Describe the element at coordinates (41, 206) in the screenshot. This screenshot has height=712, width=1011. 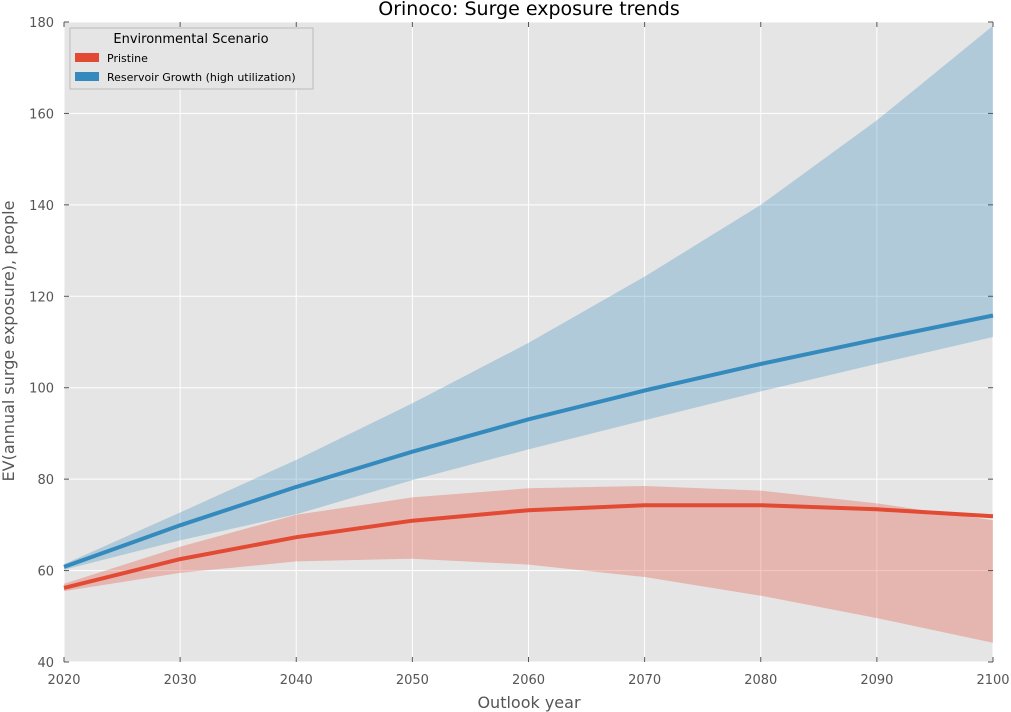
I see `y-tick-label: 140` at that location.